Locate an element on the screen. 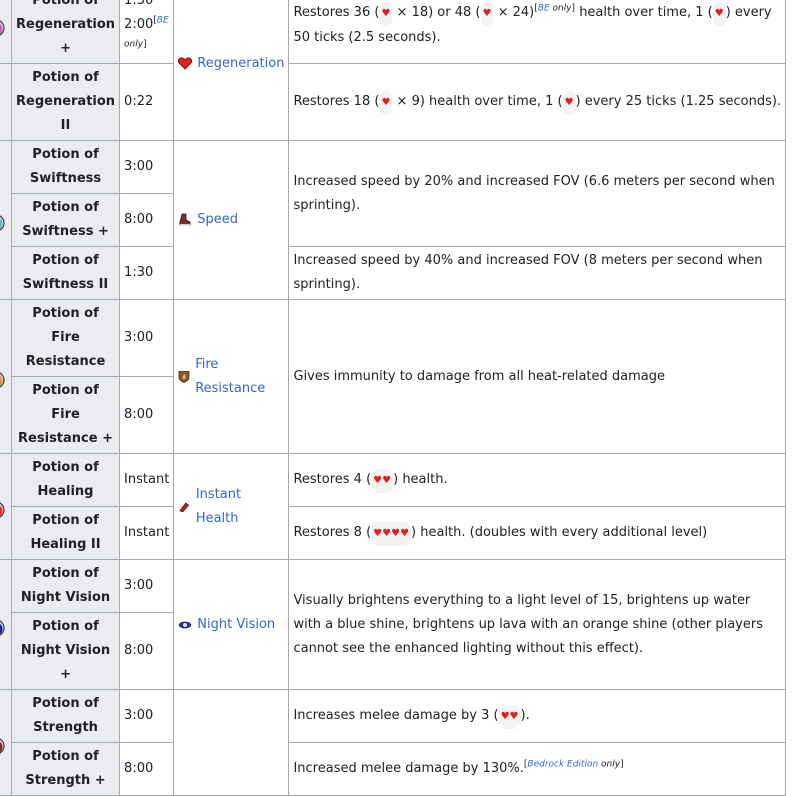  effect-link-fire-resistance: Fire Resistance is located at coordinates (230, 376).